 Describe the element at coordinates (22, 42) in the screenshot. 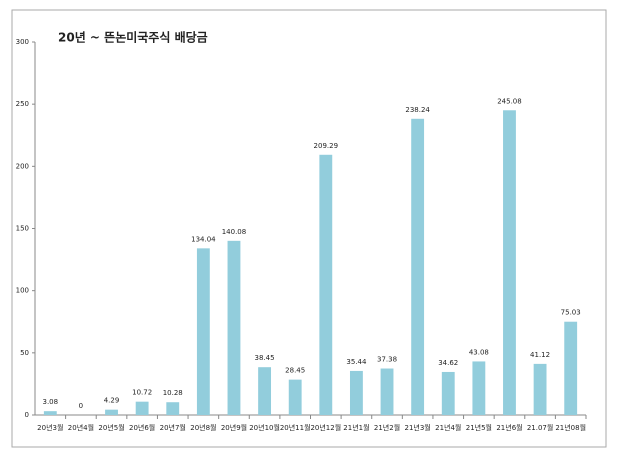

I see `y-tick-label: 300` at that location.